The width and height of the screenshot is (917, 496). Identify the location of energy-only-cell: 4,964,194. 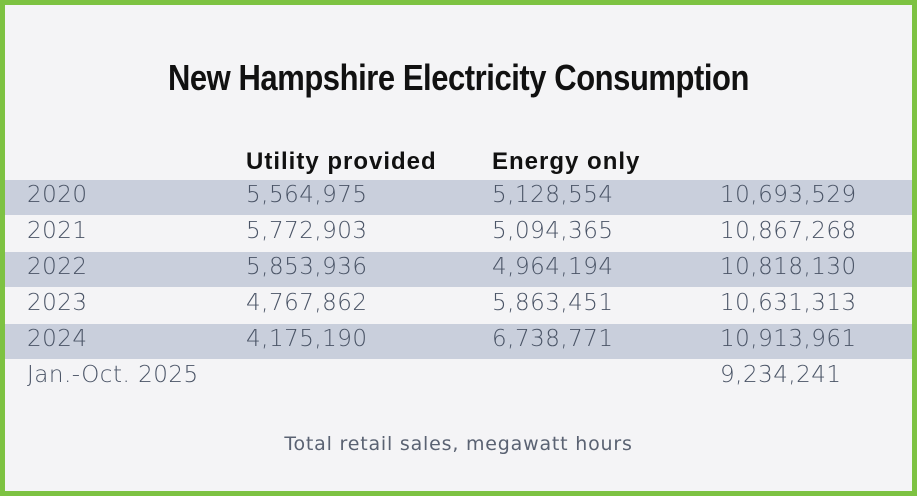
(553, 267).